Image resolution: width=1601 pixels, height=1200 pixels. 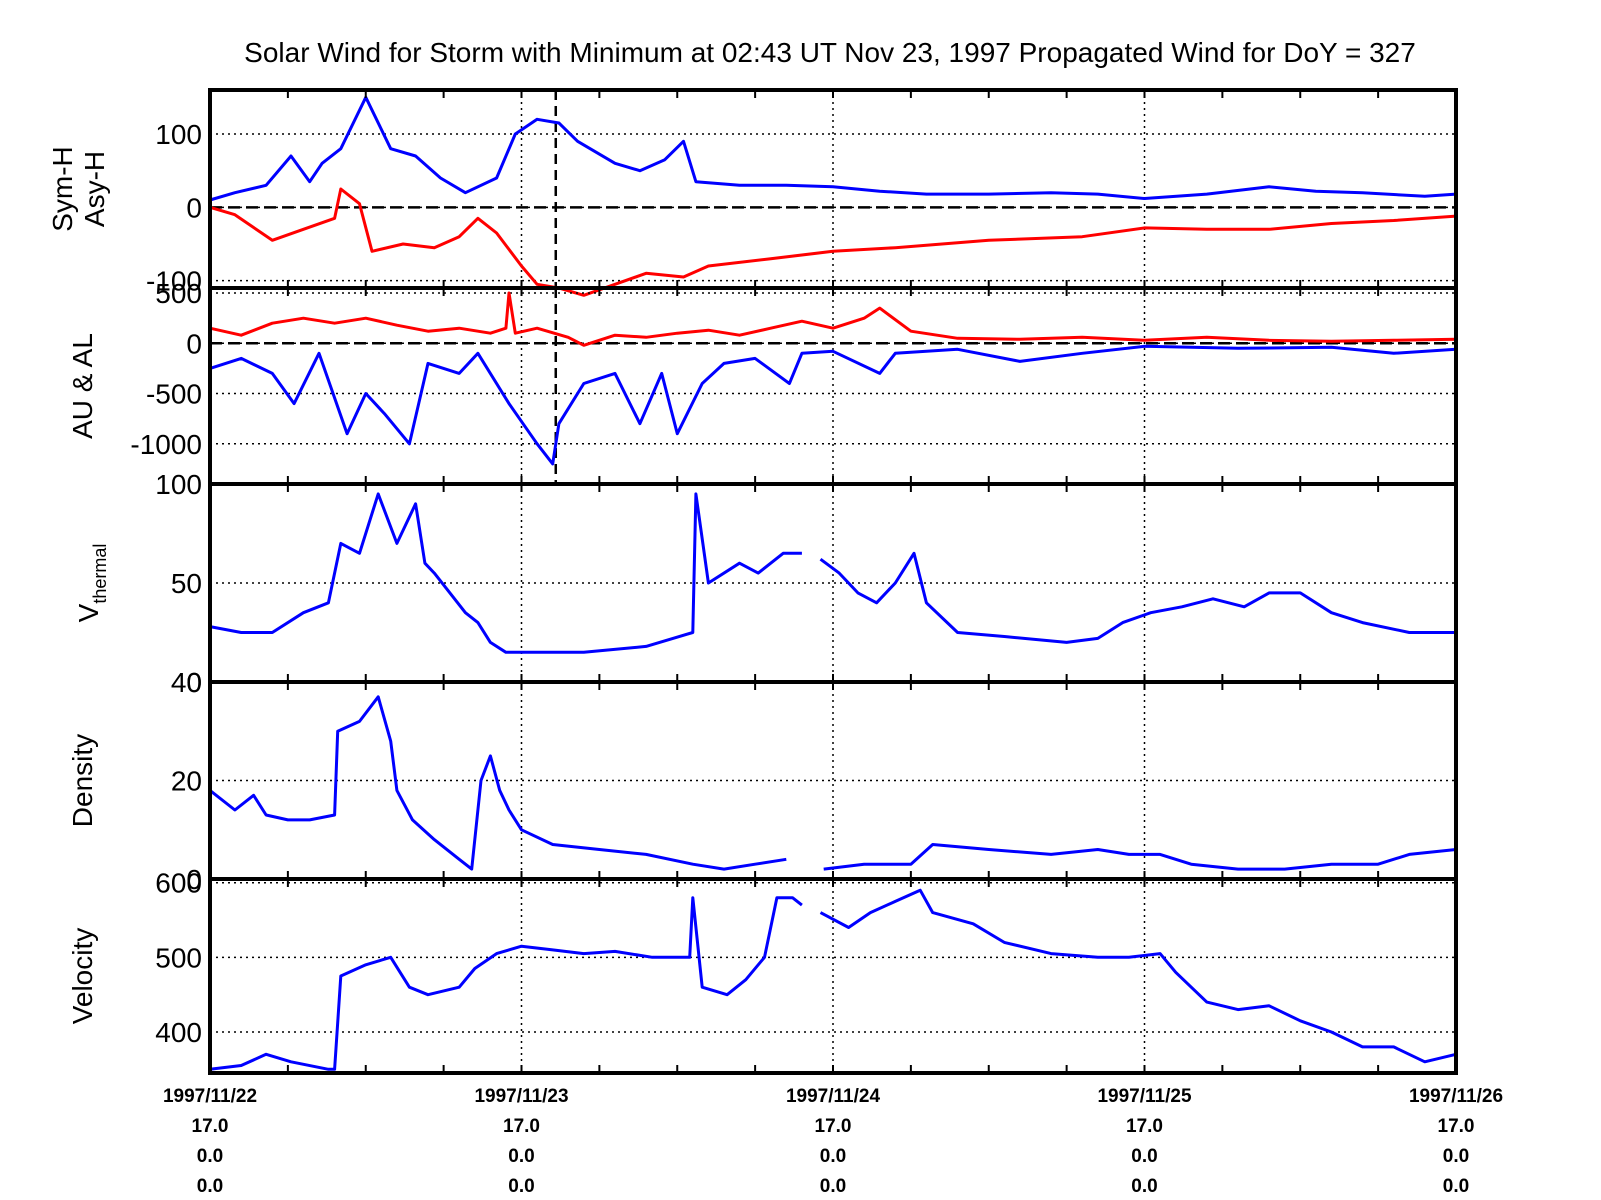 What do you see at coordinates (178, 1032) in the screenshot?
I see `y-tick-label: 400` at bounding box center [178, 1032].